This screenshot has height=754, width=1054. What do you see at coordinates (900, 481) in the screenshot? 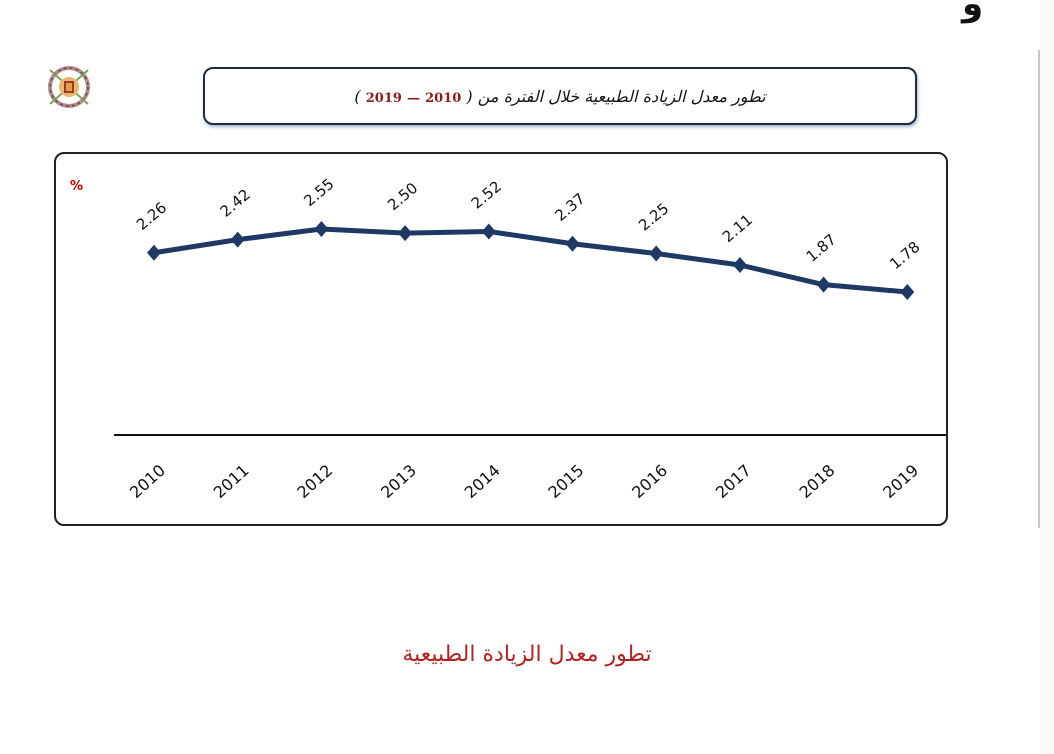
I see `x-tick-label: 2019` at bounding box center [900, 481].